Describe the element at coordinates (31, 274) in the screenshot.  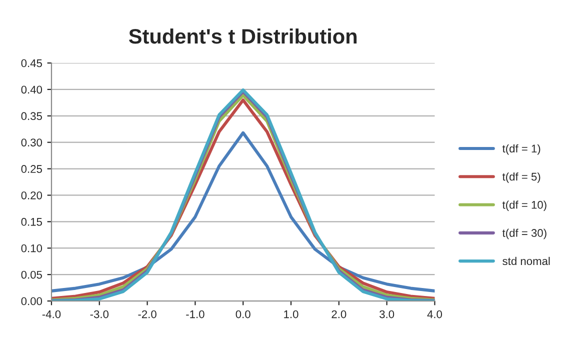
I see `y-tick-label: 0.05` at that location.